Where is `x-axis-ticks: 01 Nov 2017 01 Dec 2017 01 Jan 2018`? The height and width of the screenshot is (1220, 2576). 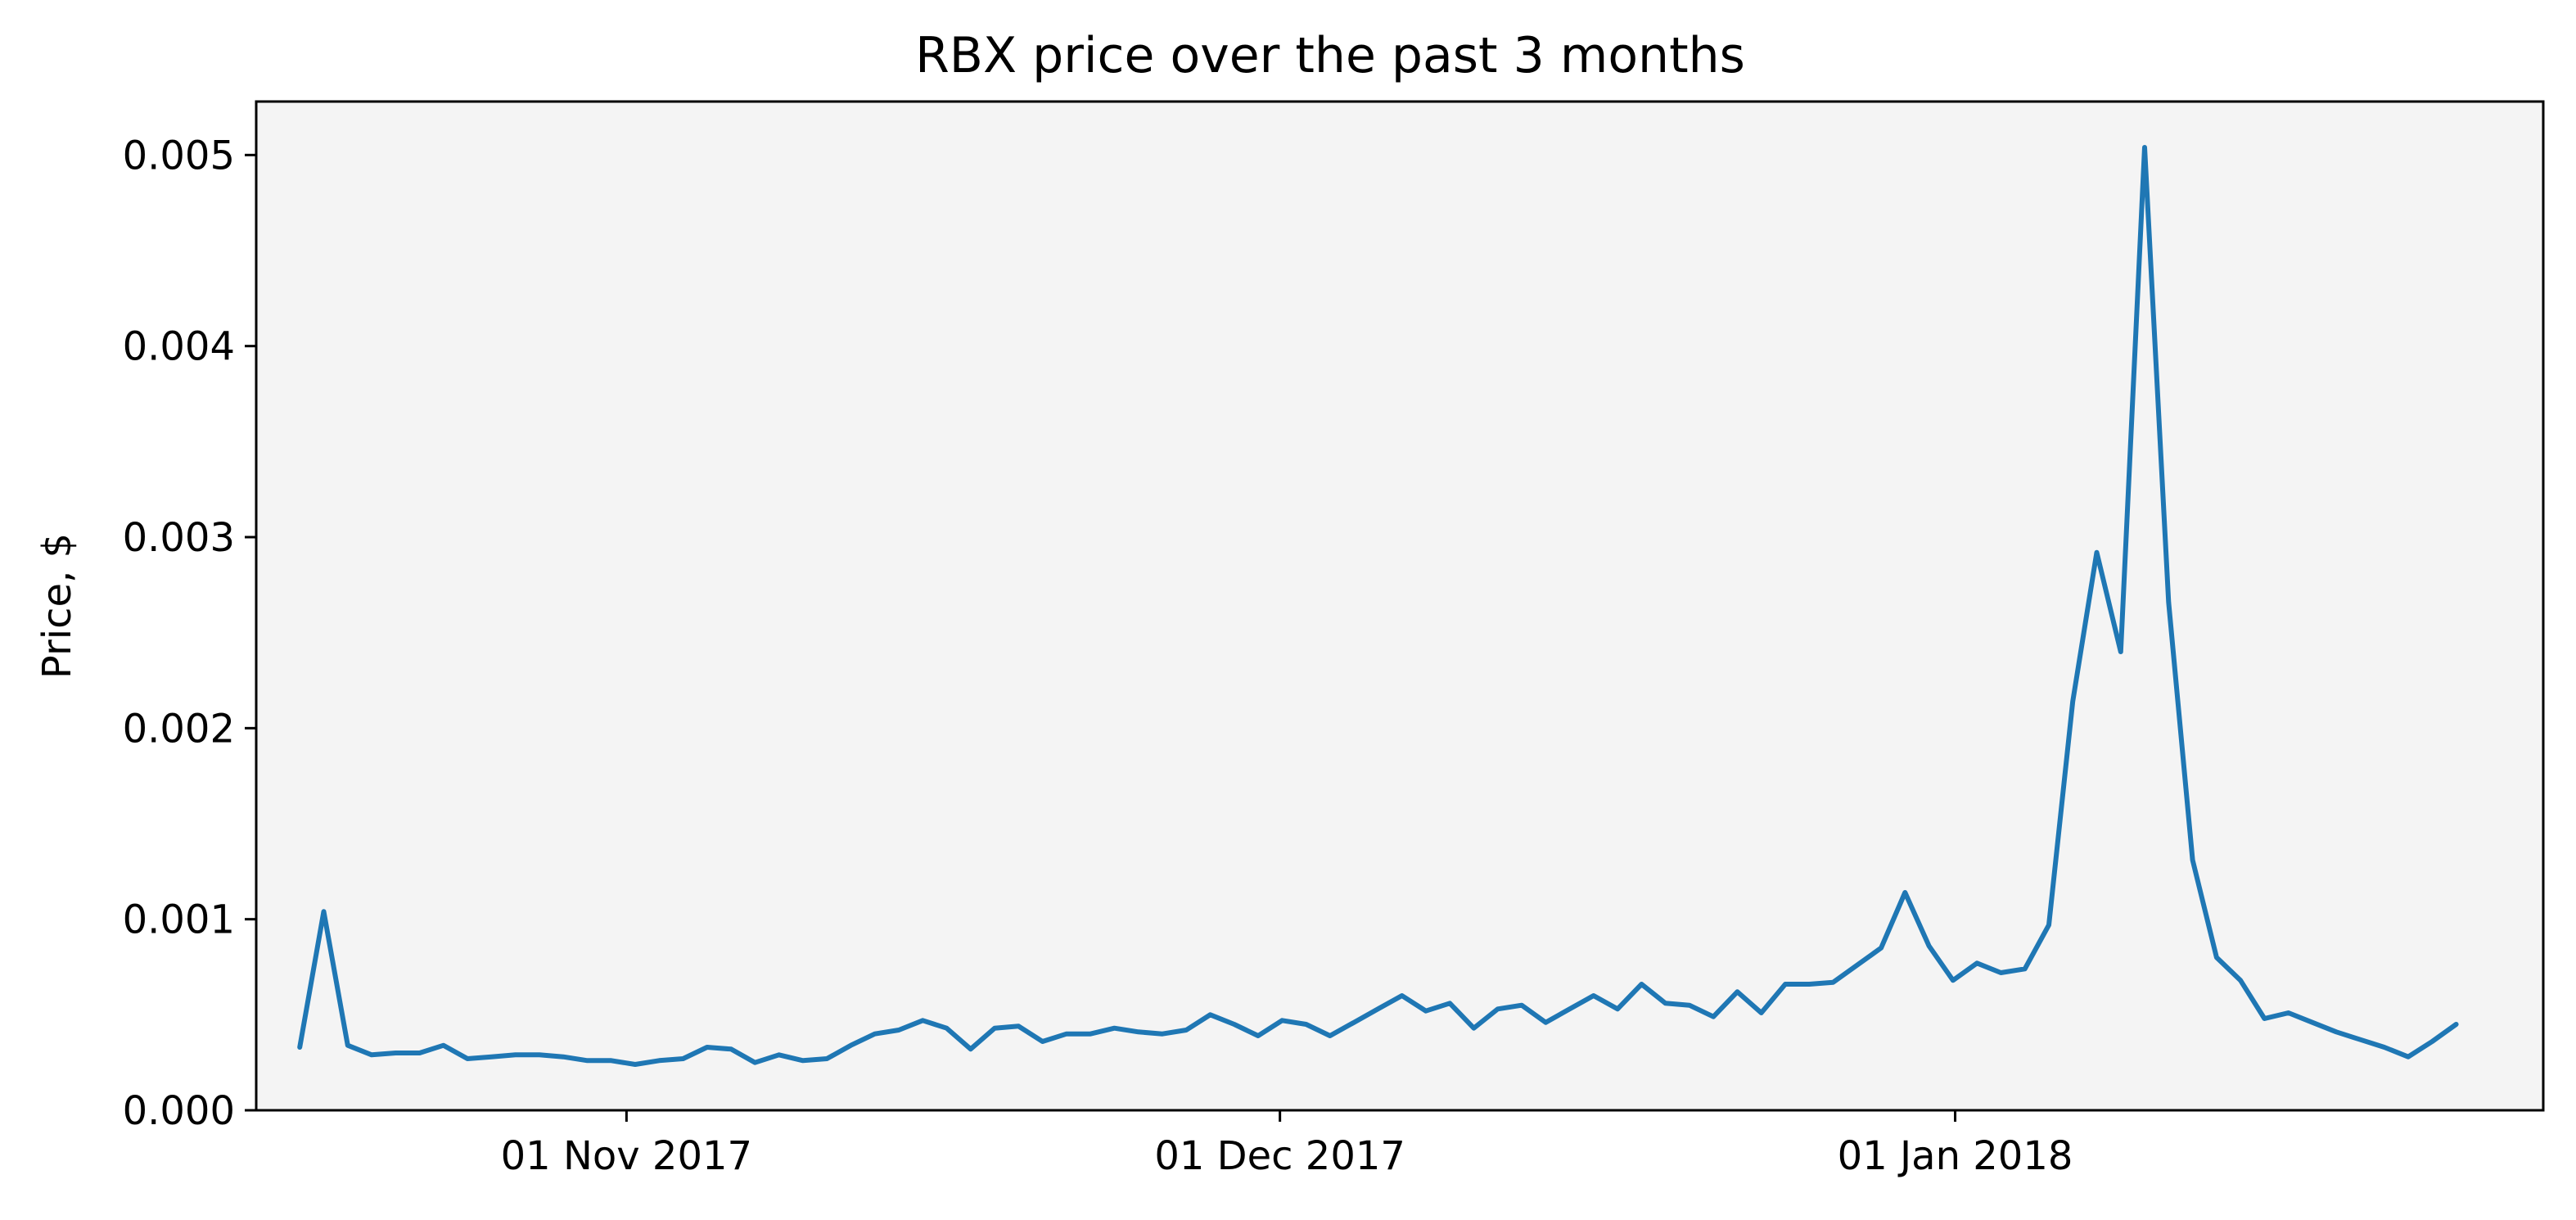
x-axis-ticks: 01 Nov 2017 01 Dec 2017 01 Jan 2018 is located at coordinates (1287, 1144).